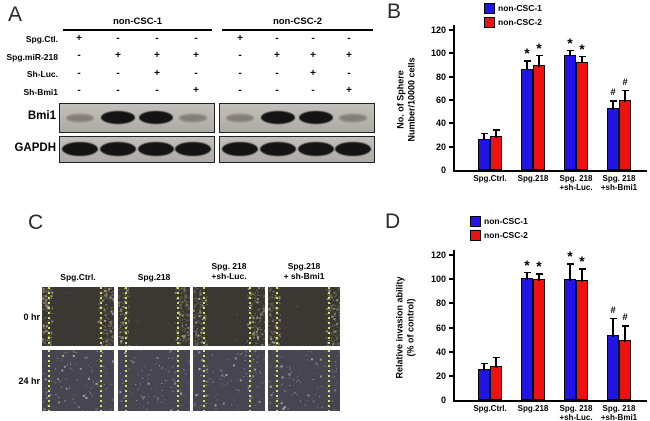  I want to click on condition-row-label: Sh-Bmi1, so click(40, 91).